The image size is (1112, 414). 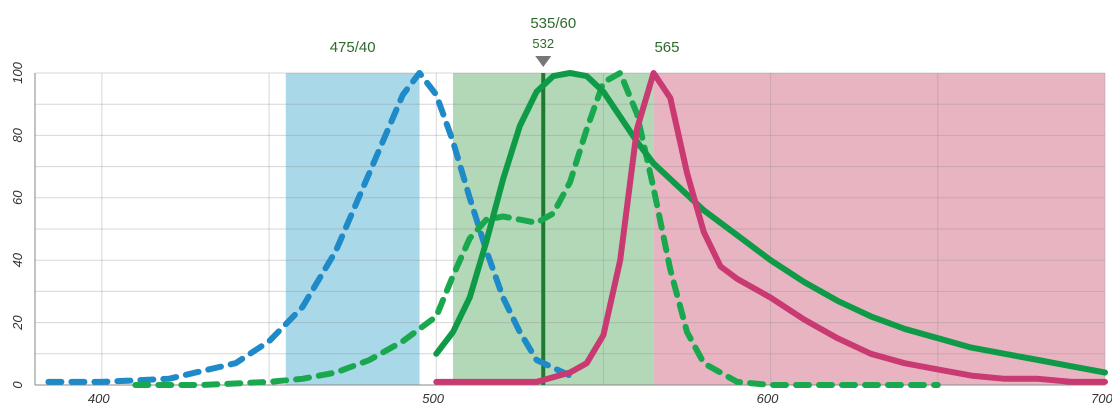 I want to click on y-tick-label: 100, so click(x=17, y=72).